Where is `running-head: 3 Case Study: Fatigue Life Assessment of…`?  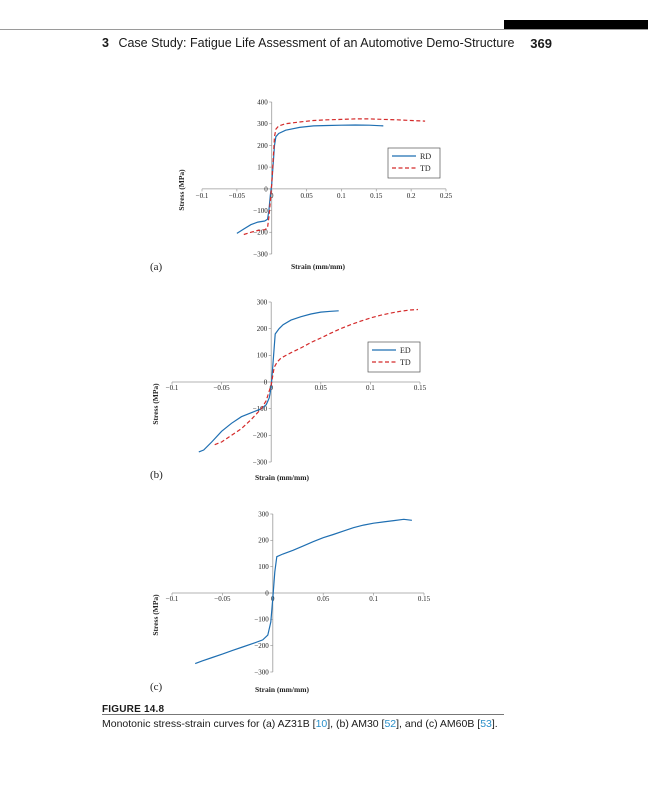 running-head: 3 Case Study: Fatigue Life Assessment of… is located at coordinates (327, 45).